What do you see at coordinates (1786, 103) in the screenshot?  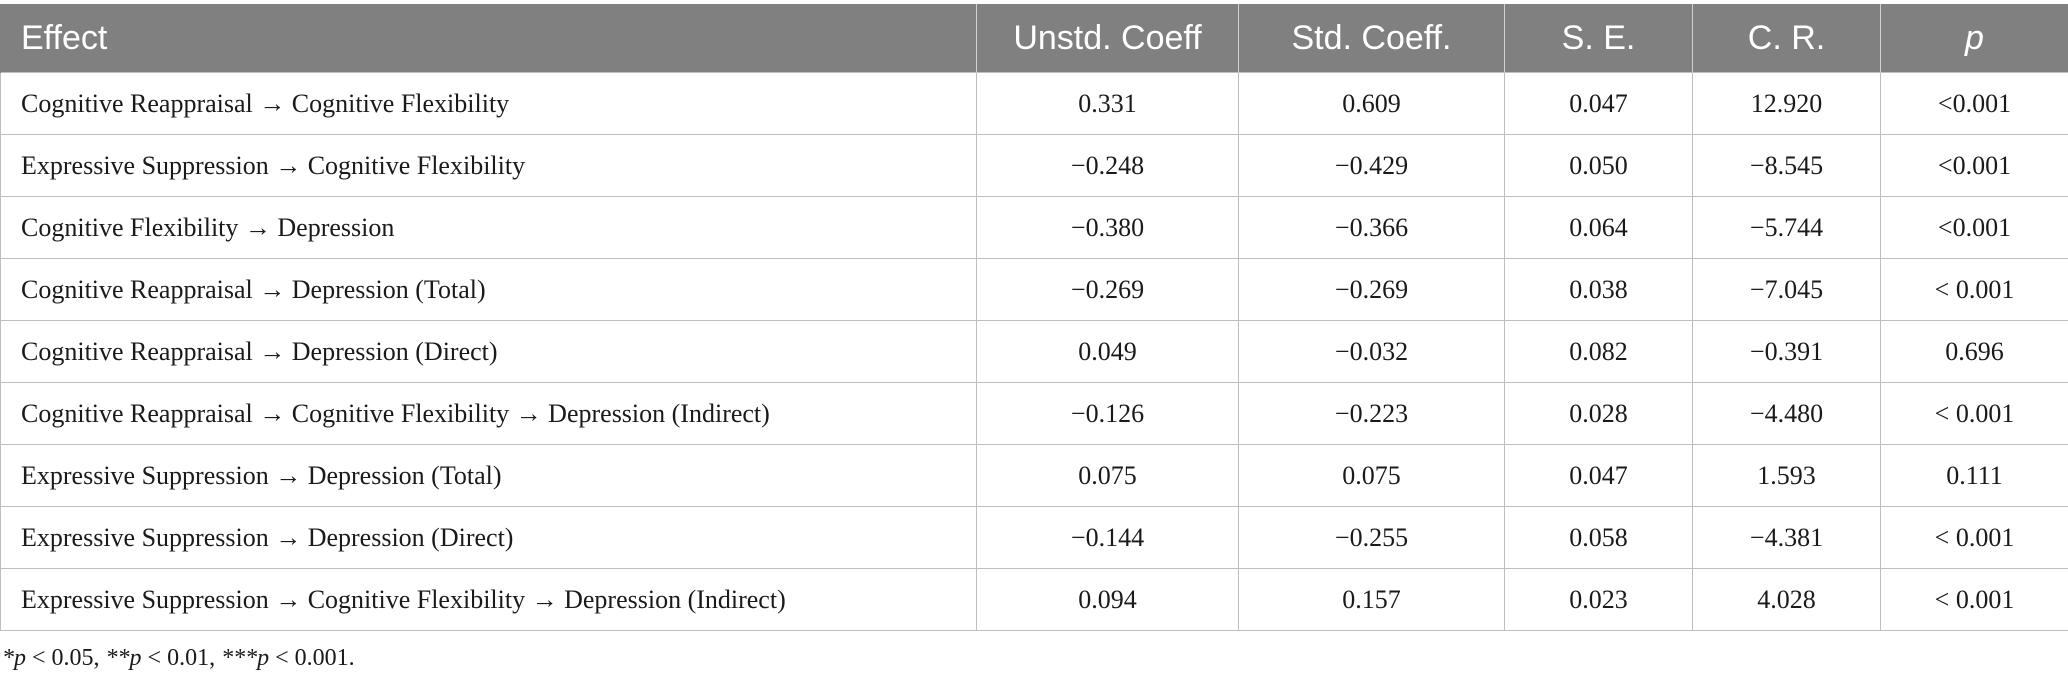 I see `cell-cr: 12.920` at bounding box center [1786, 103].